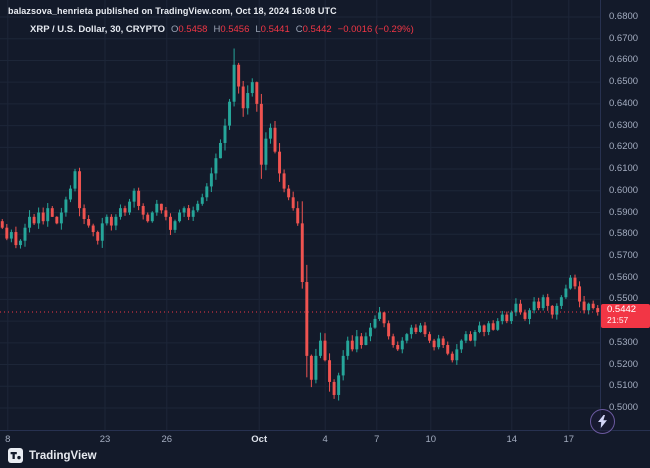 The height and width of the screenshot is (468, 650). I want to click on ohlc-key: L, so click(258, 29).